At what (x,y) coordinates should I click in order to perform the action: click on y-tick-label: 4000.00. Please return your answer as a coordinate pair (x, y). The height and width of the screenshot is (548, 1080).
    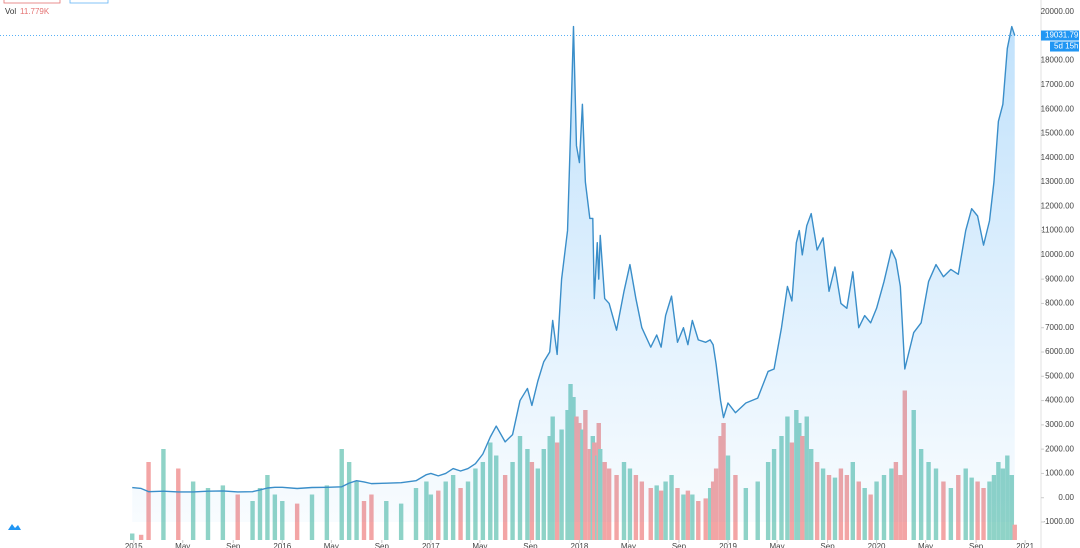
    Looking at the image, I should click on (1059, 400).